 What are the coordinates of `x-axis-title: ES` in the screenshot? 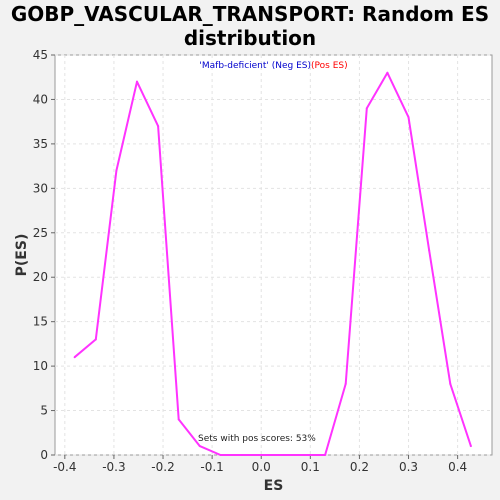 It's located at (274, 486).